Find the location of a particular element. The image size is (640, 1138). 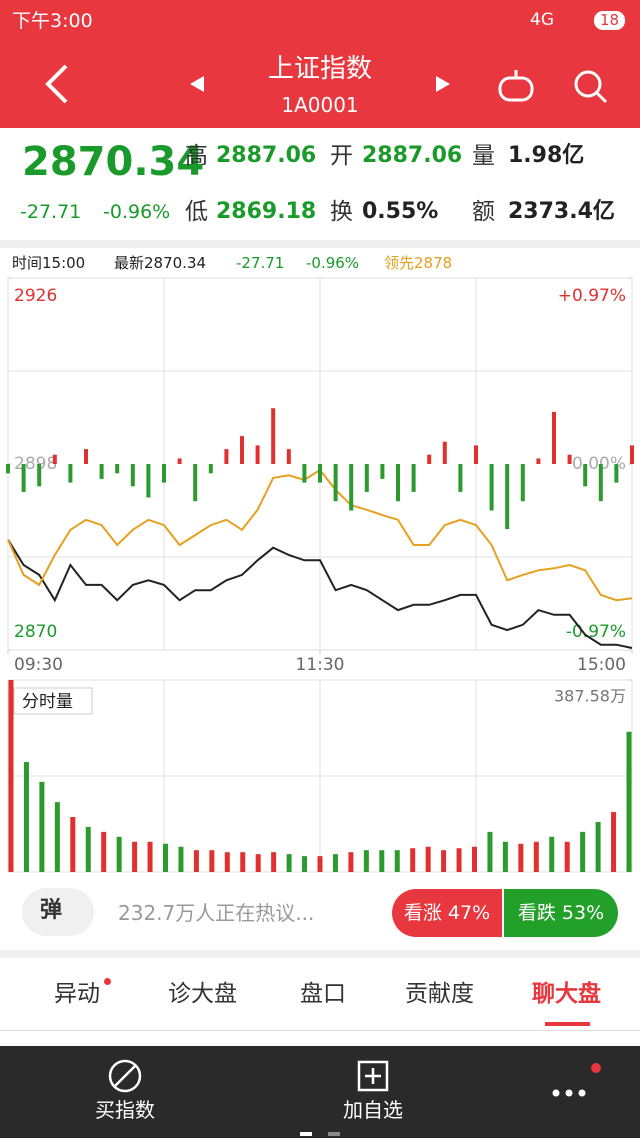

robot-button is located at coordinates (516, 86).